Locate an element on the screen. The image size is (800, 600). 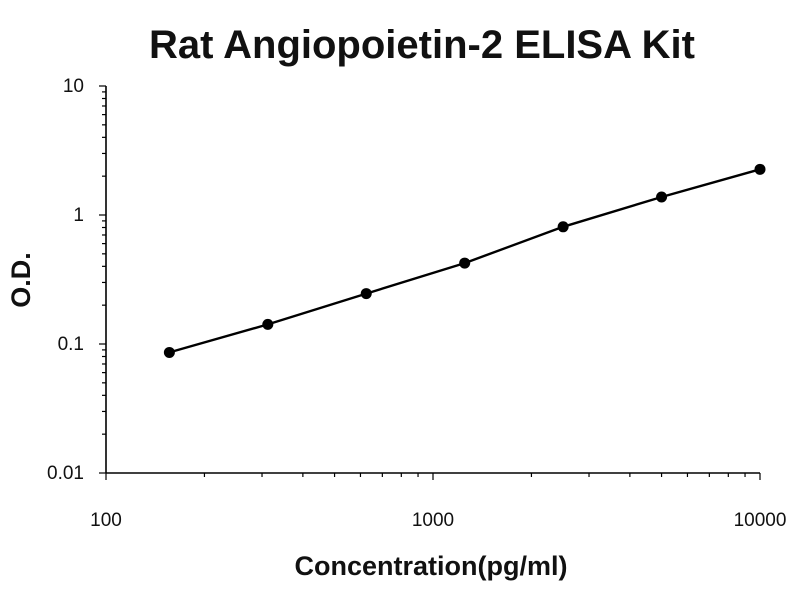
x-axis-label: Concentration(pg/ml) is located at coordinates (431, 566).